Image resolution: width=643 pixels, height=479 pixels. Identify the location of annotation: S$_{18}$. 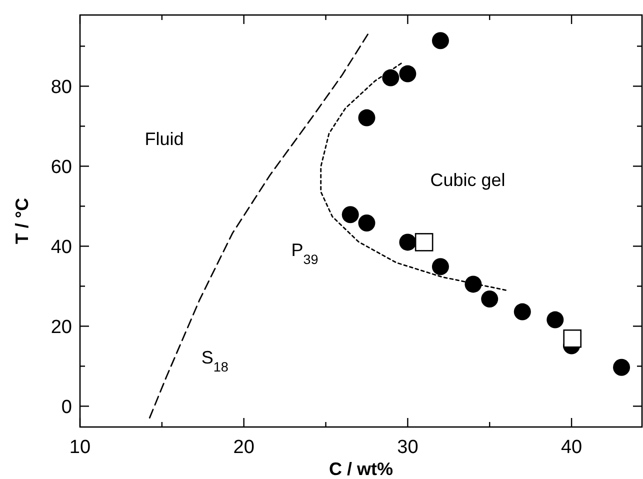
(214, 360).